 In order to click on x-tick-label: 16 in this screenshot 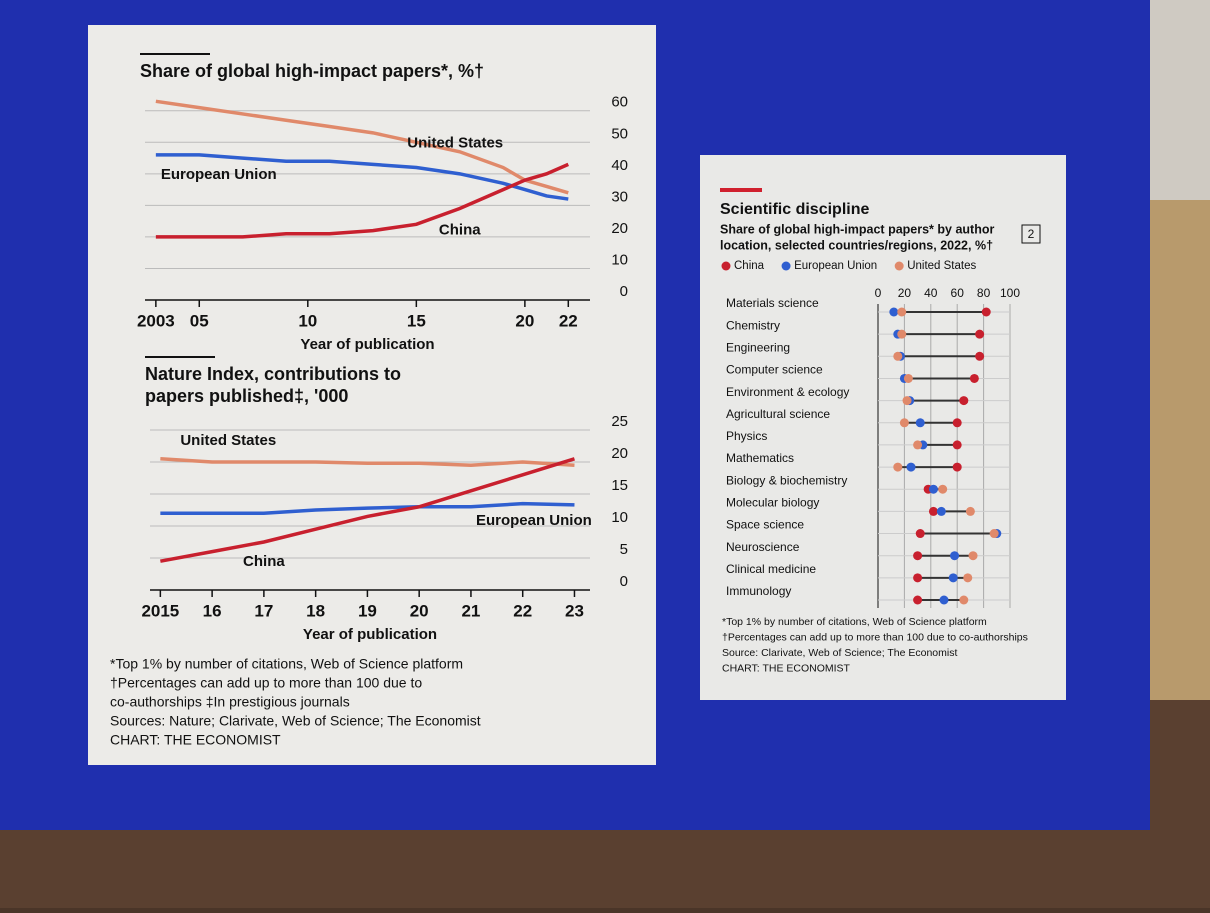, I will do `click(212, 610)`.